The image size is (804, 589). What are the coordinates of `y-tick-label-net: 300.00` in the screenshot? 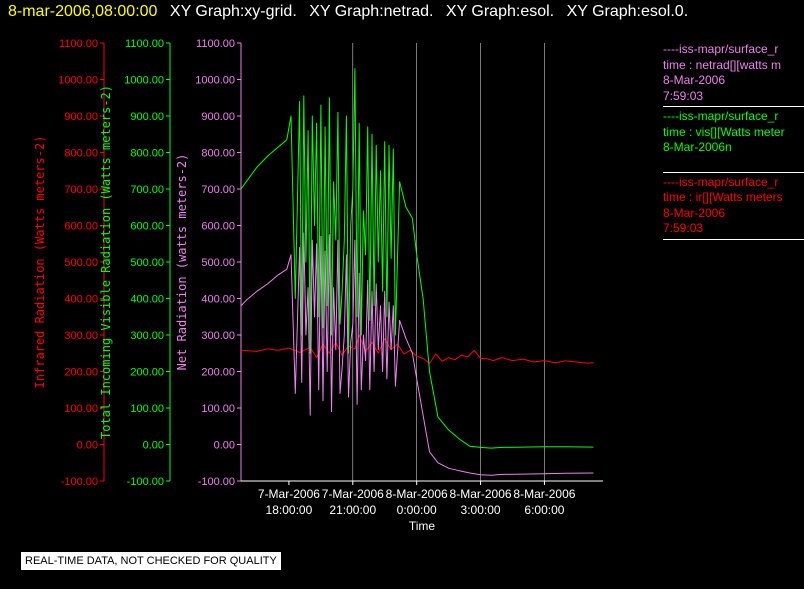 It's located at (218, 336).